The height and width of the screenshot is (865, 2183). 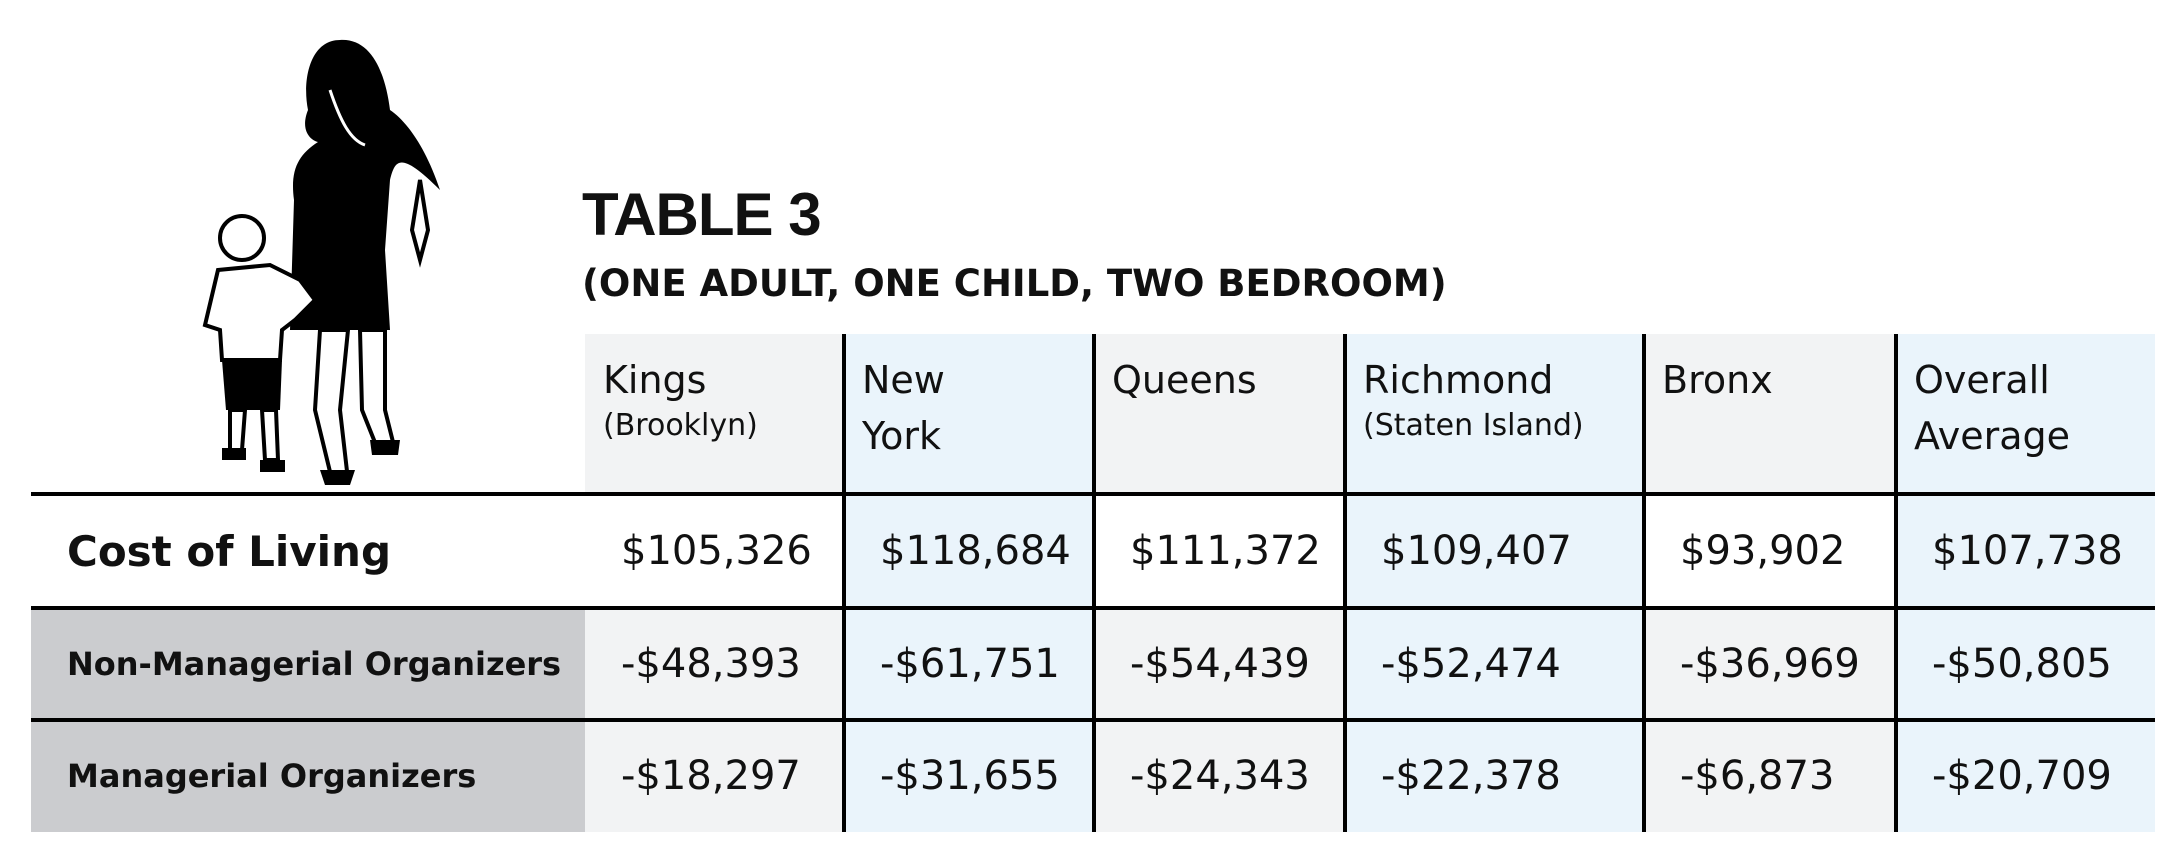 I want to click on column-header: Overall Average, so click(x=2025, y=414).